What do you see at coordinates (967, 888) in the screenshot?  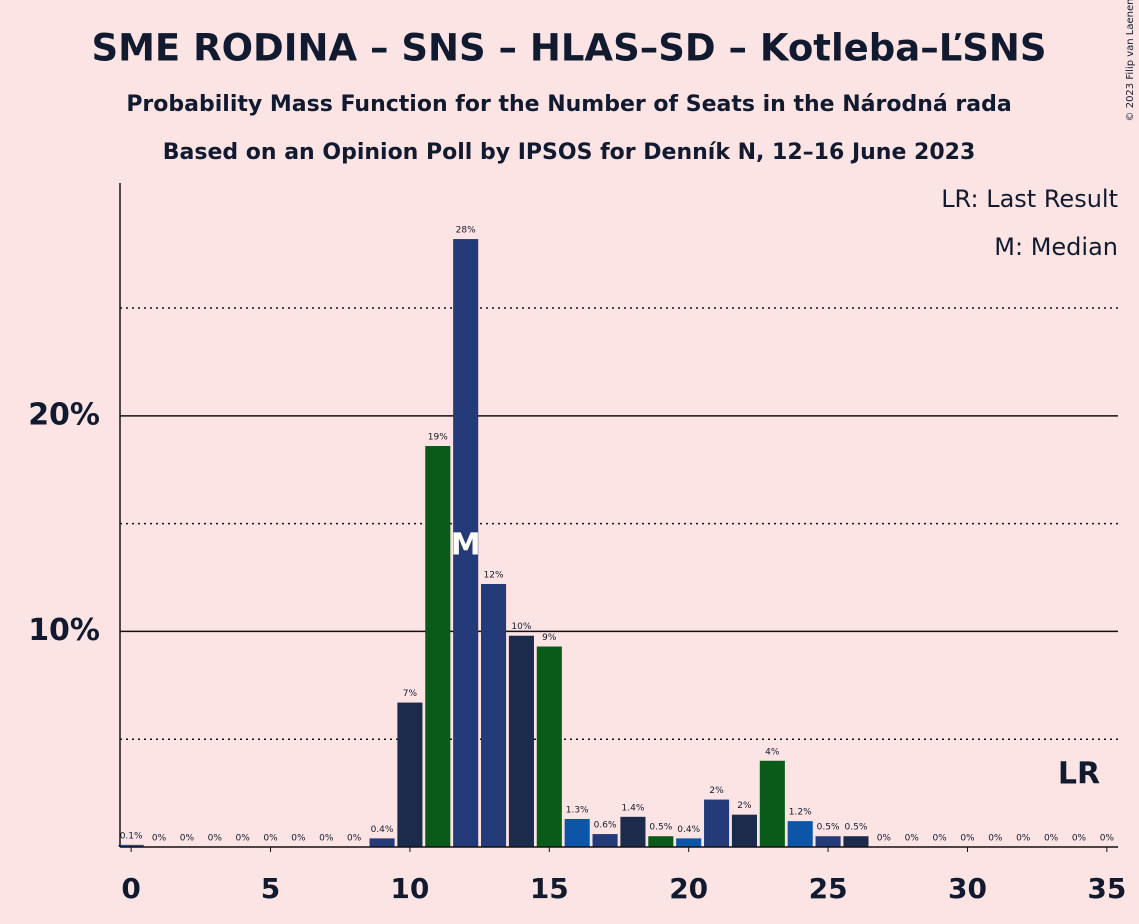 I see `x-tick-label: 30` at bounding box center [967, 888].